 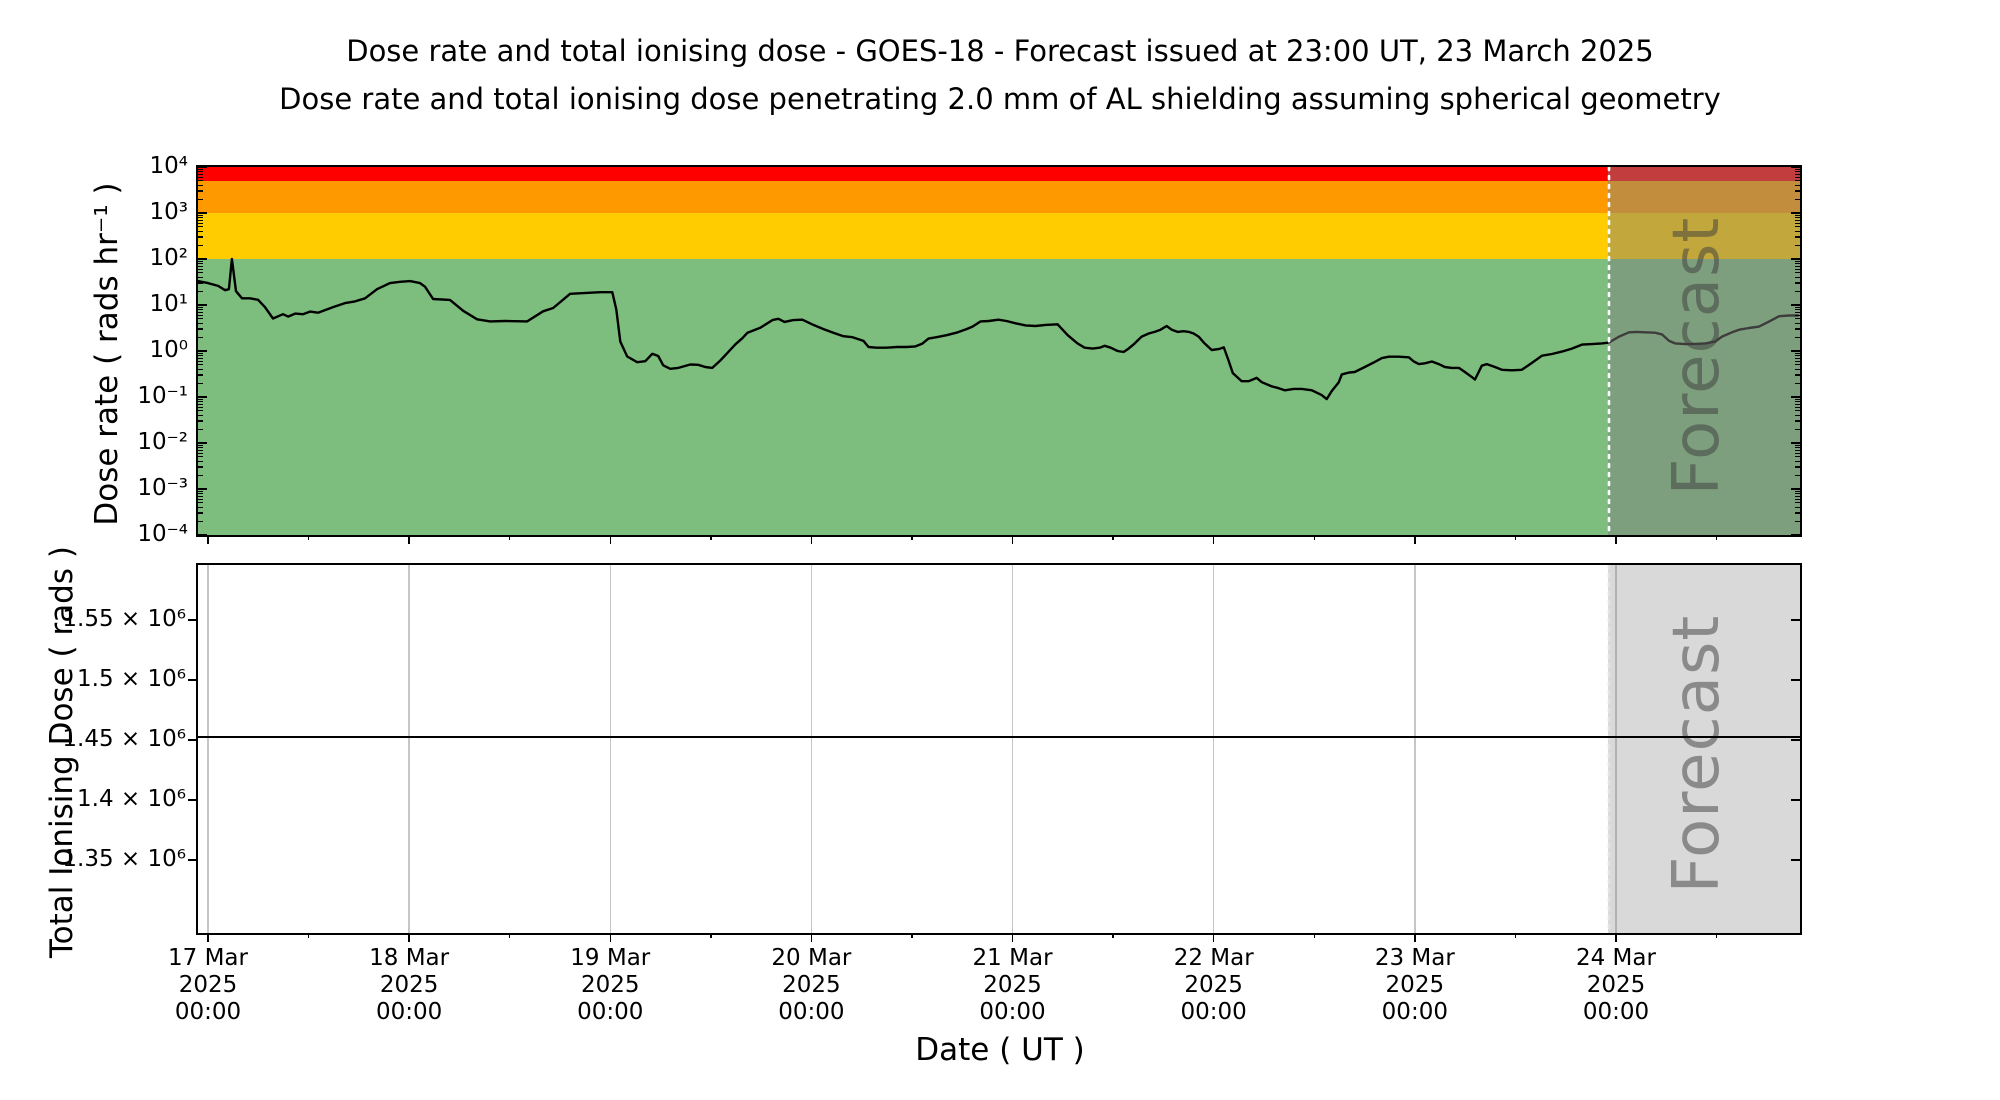 What do you see at coordinates (1608, 351) in the screenshot?
I see `forecast-boundary-dotted-line` at bounding box center [1608, 351].